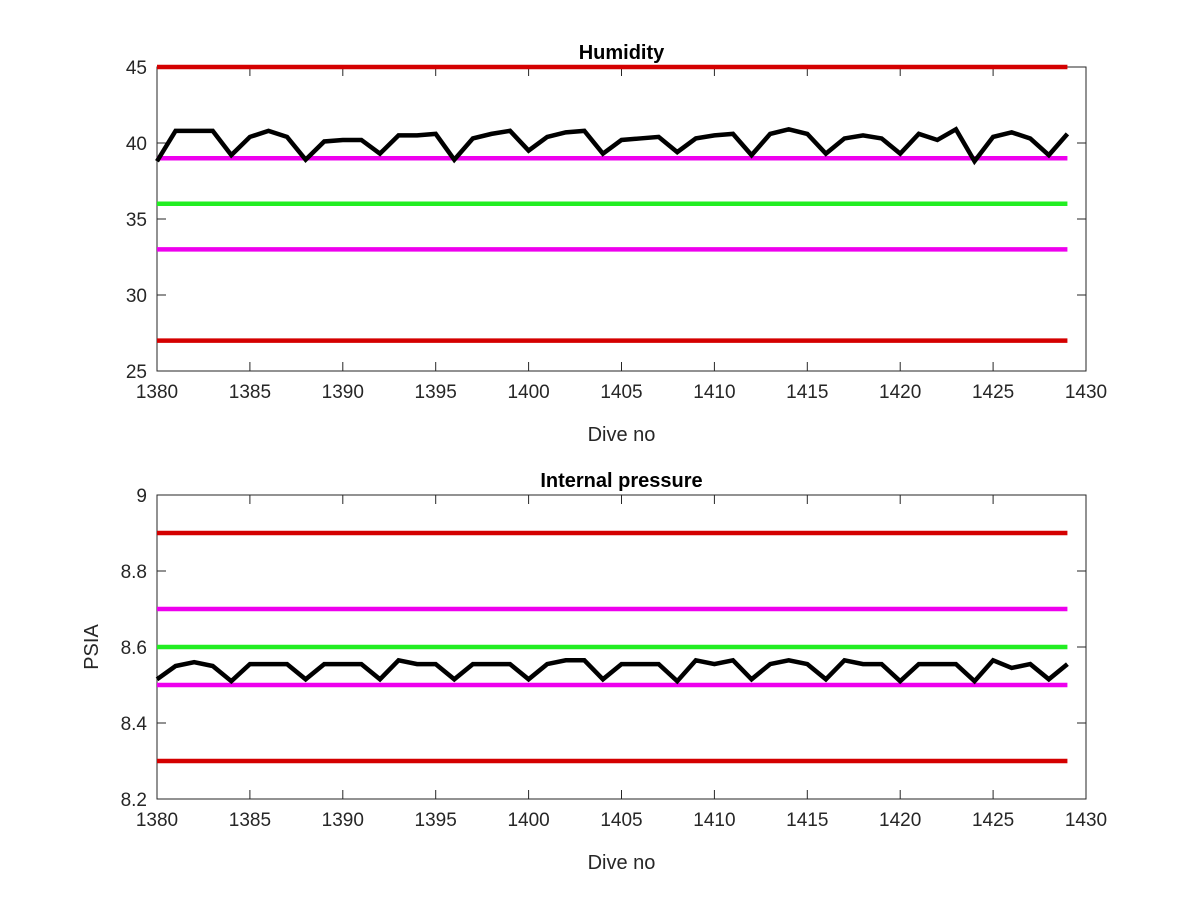  Describe the element at coordinates (136, 144) in the screenshot. I see `y-tick-label: 40` at that location.